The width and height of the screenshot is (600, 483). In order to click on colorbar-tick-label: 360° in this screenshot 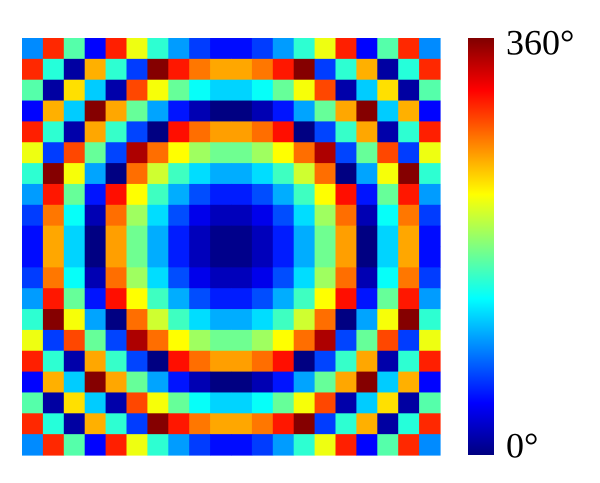, I will do `click(540, 42)`.